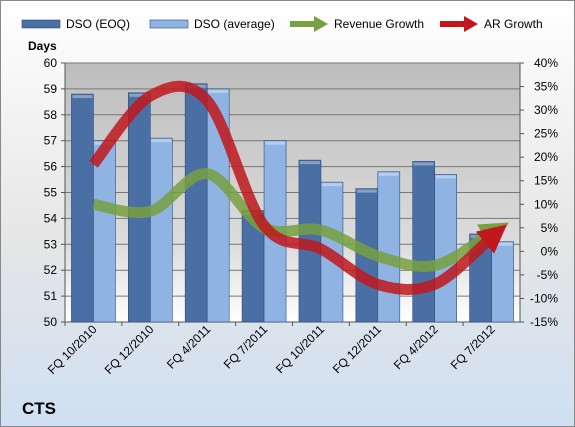  I want to click on y-tick-label: 50, so click(51, 322).